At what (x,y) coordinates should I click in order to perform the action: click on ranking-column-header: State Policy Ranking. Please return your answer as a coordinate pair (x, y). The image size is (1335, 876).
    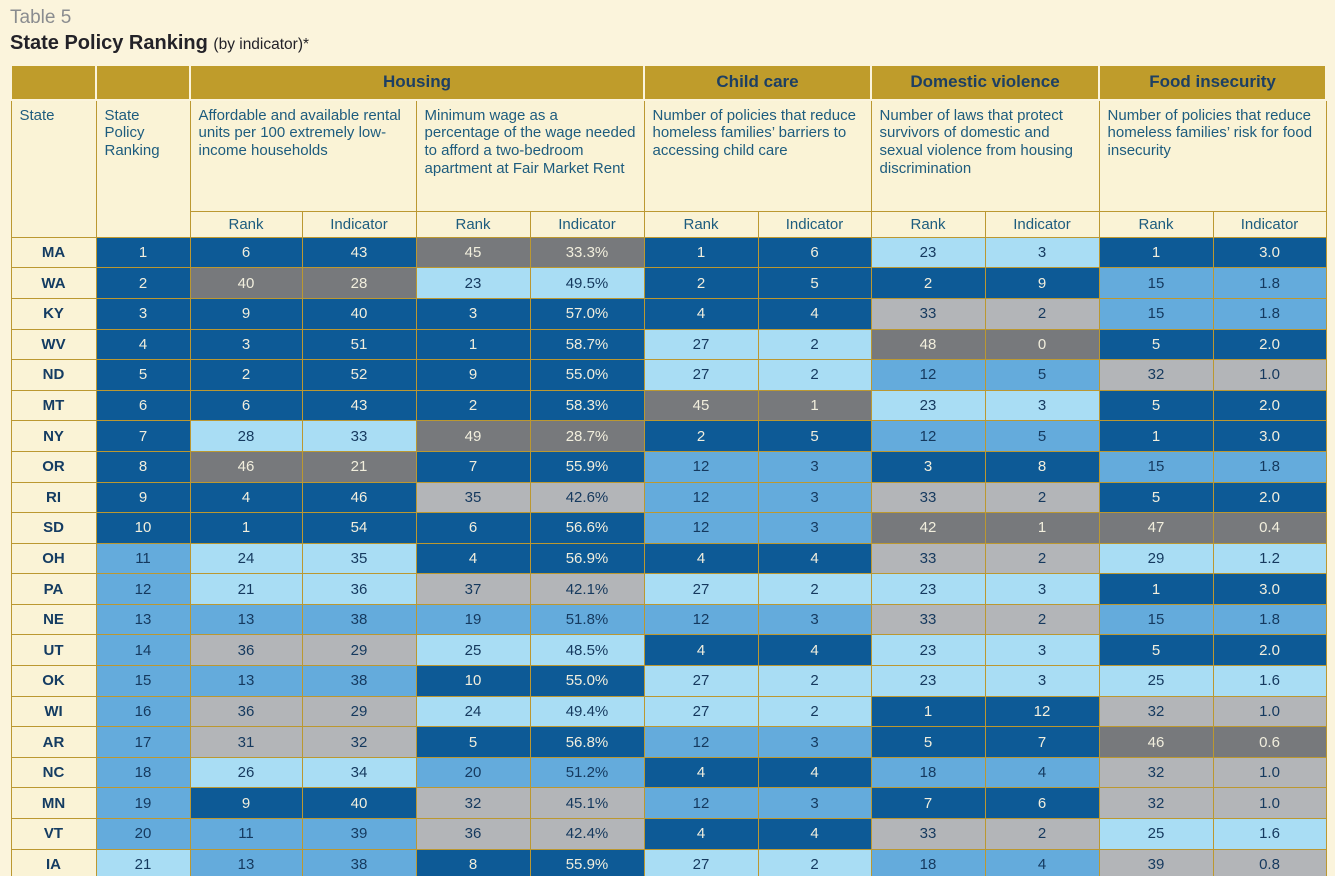
    Looking at the image, I should click on (143, 168).